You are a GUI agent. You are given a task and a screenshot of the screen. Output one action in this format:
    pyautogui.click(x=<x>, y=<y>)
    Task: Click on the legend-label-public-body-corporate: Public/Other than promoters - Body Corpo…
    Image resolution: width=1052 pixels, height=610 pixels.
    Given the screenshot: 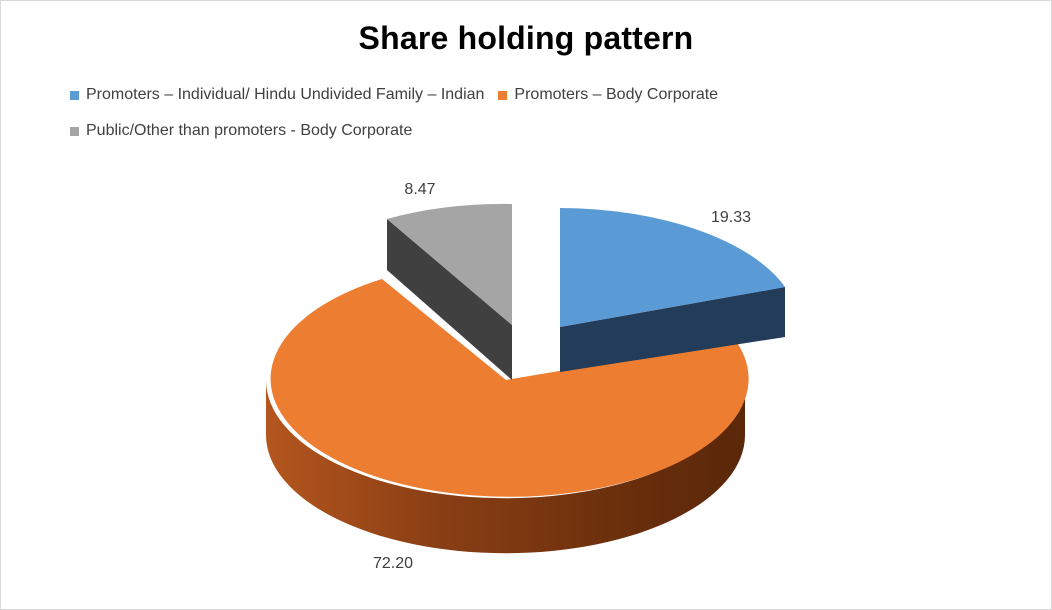 What is the action you would take?
    pyautogui.click(x=249, y=130)
    